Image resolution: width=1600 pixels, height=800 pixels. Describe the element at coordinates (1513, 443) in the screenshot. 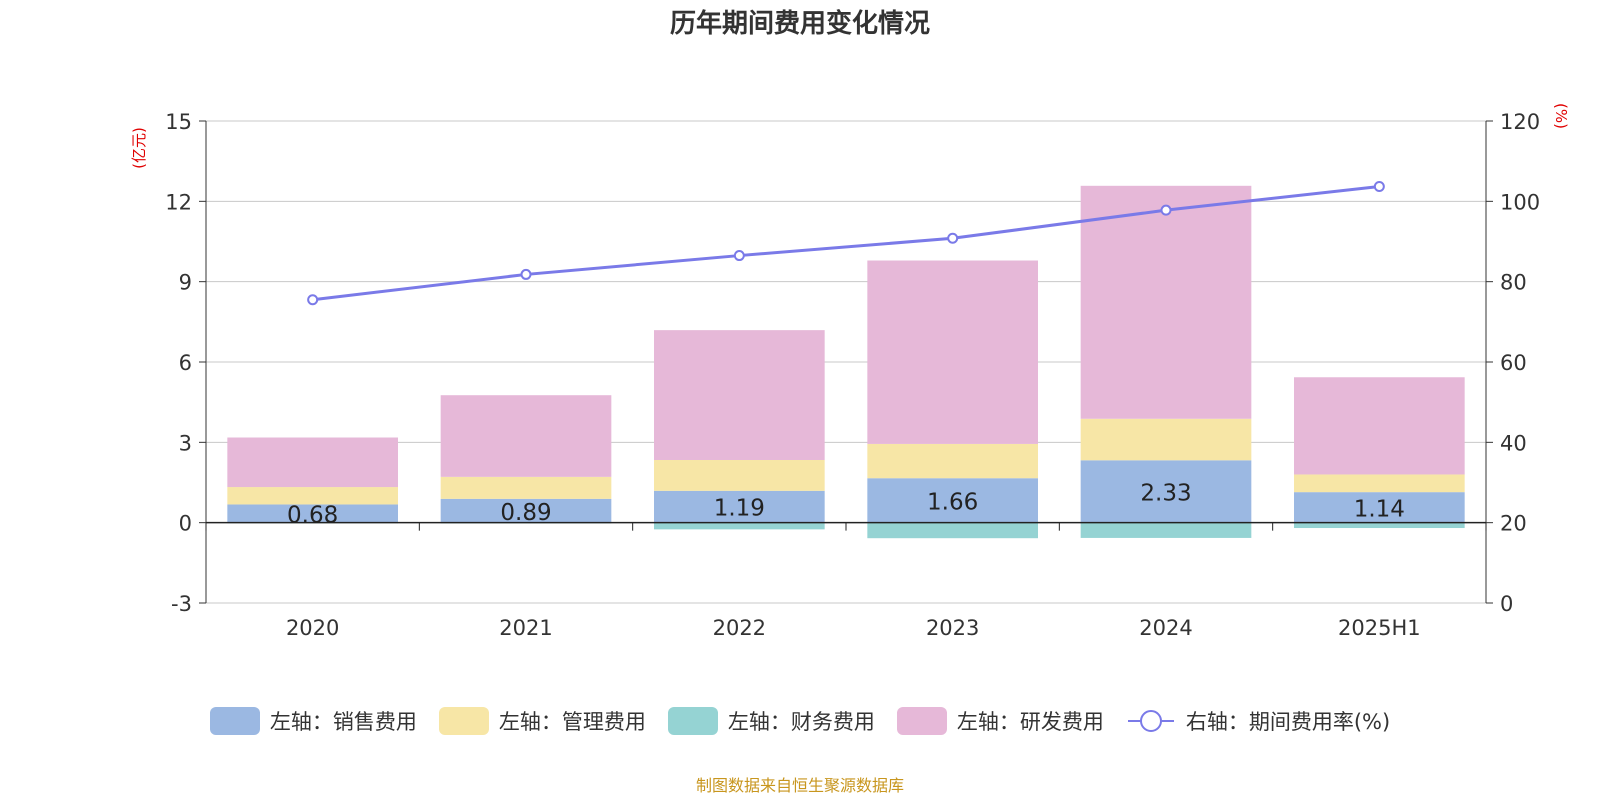

I see `y-right-tick-label: 40` at that location.